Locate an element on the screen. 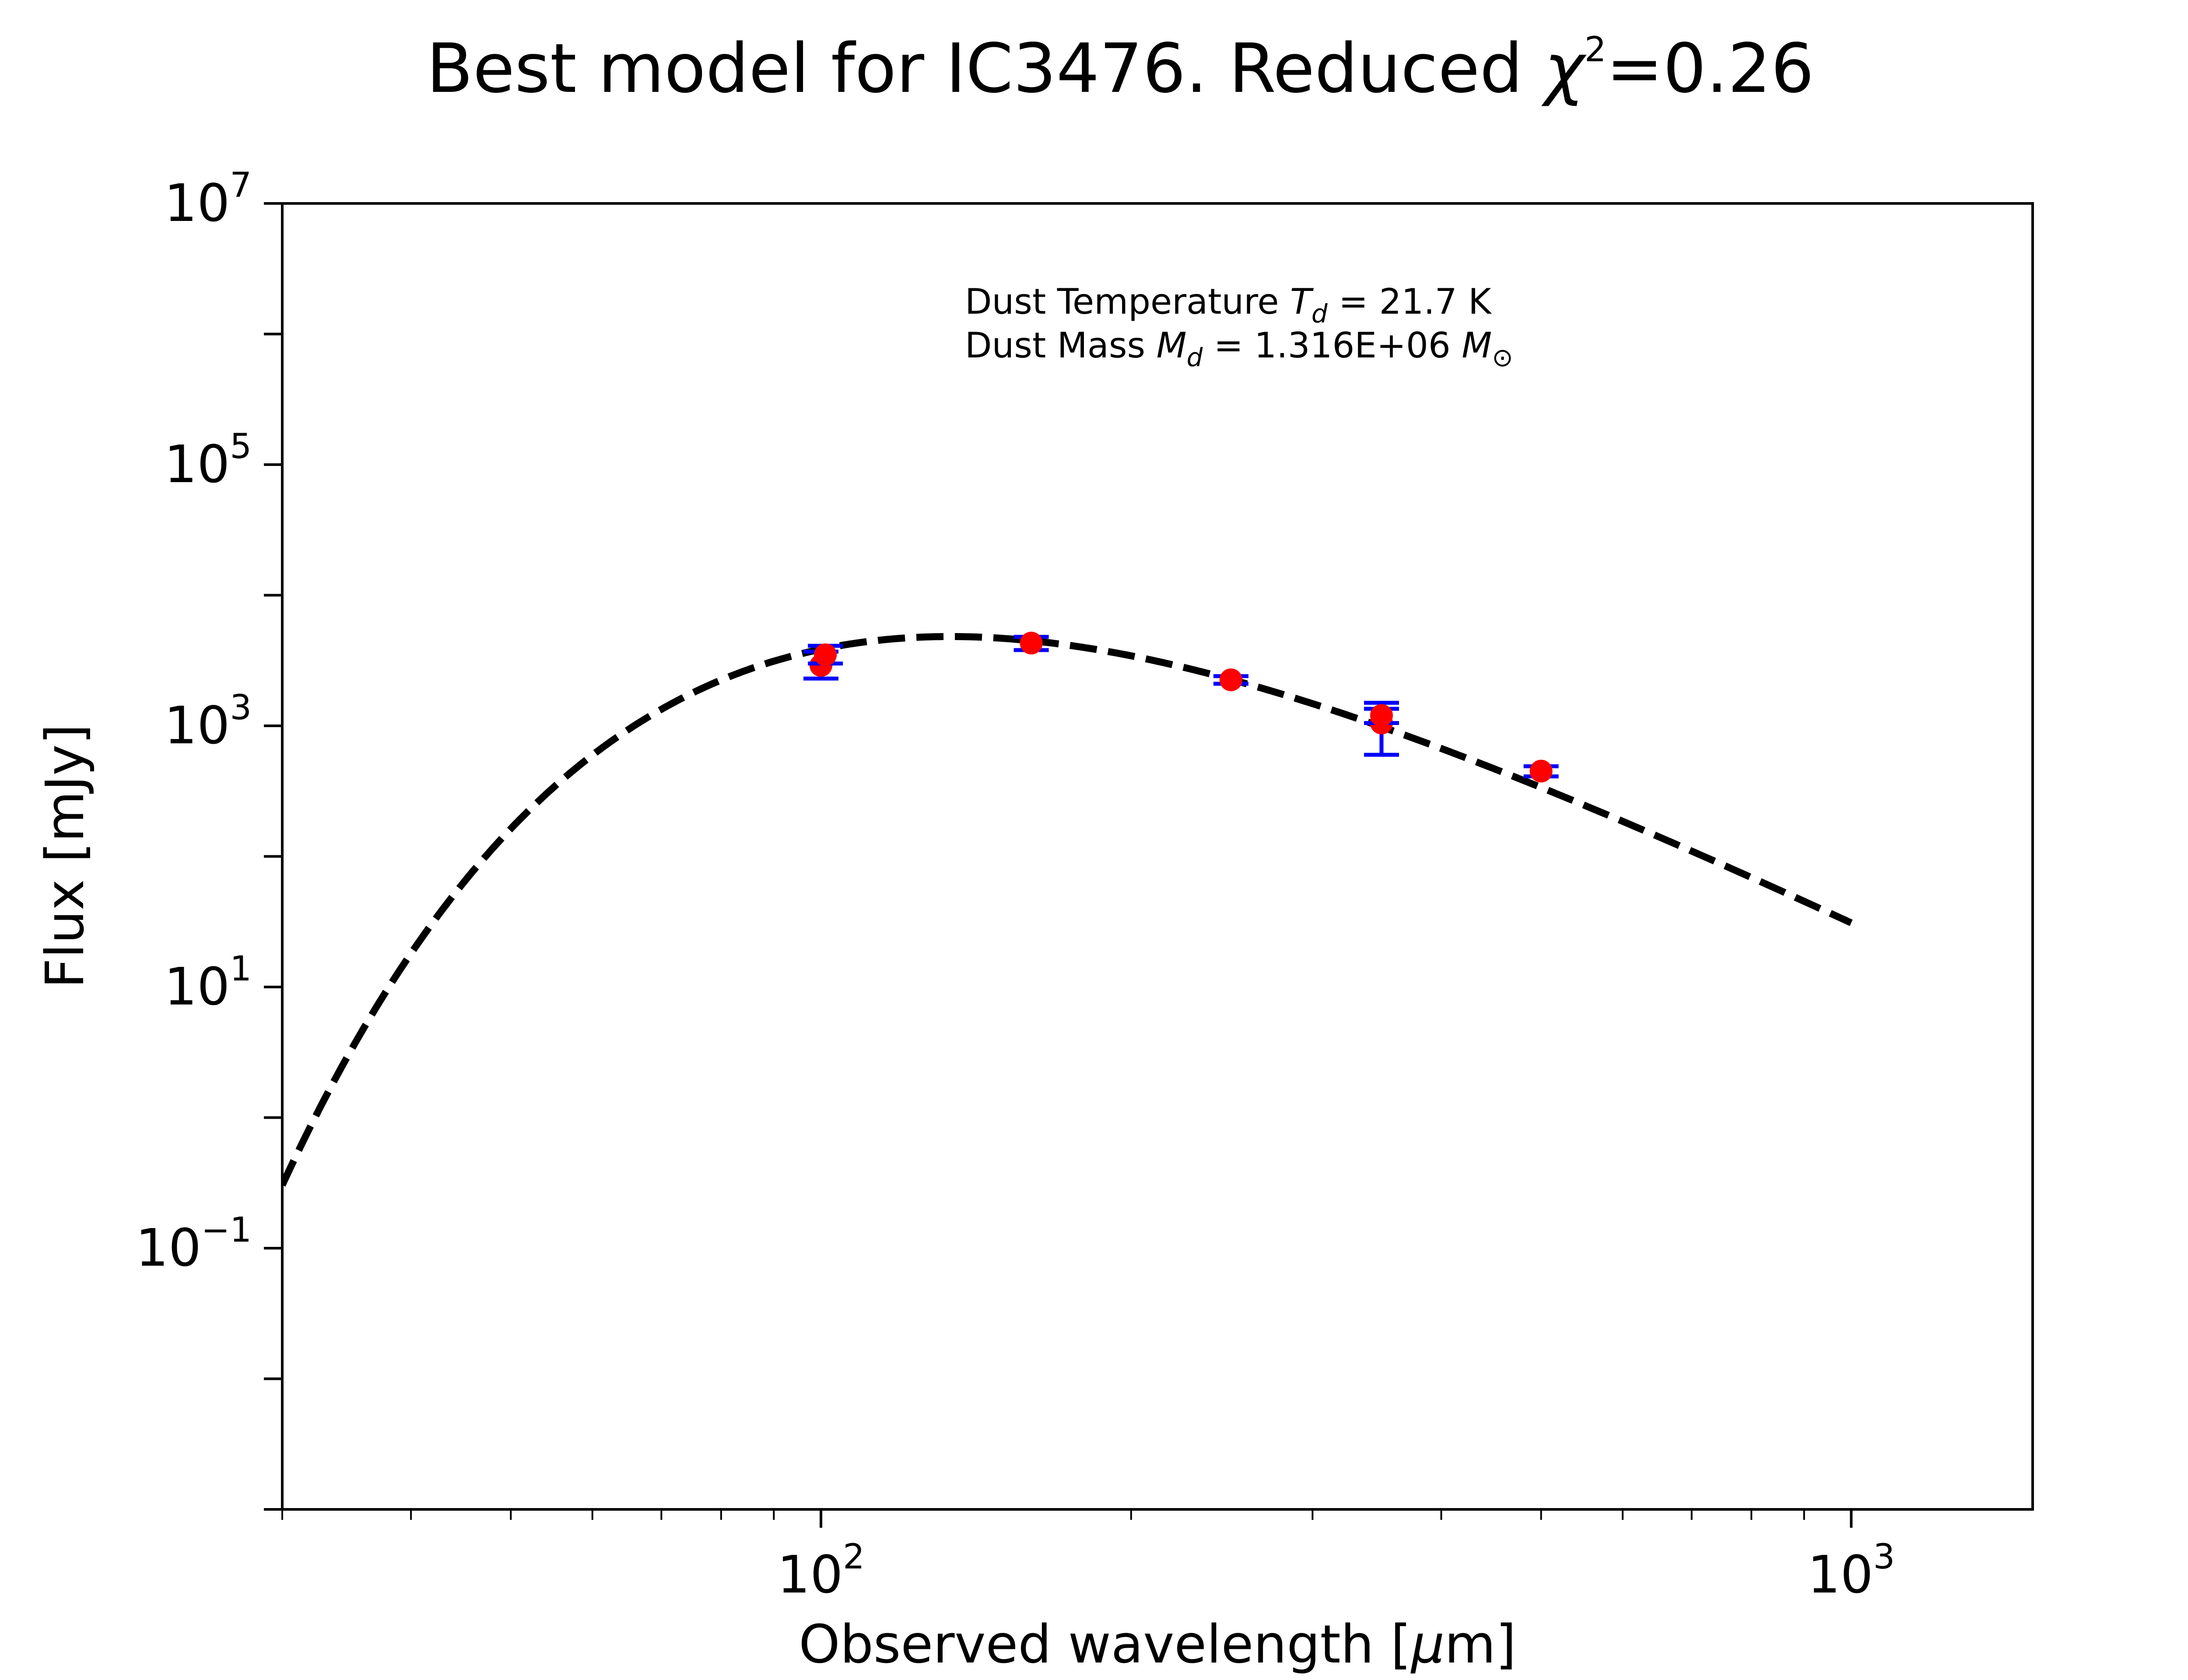 The height and width of the screenshot is (1680, 2188). xlabel-mu: μ is located at coordinates (1427, 1644).